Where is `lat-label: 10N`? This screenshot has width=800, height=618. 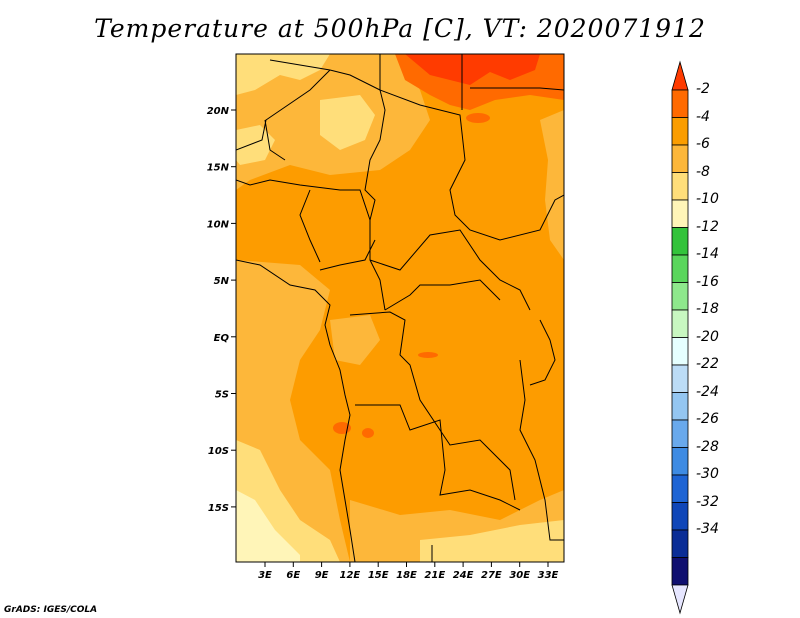 lat-label: 10N is located at coordinates (218, 224).